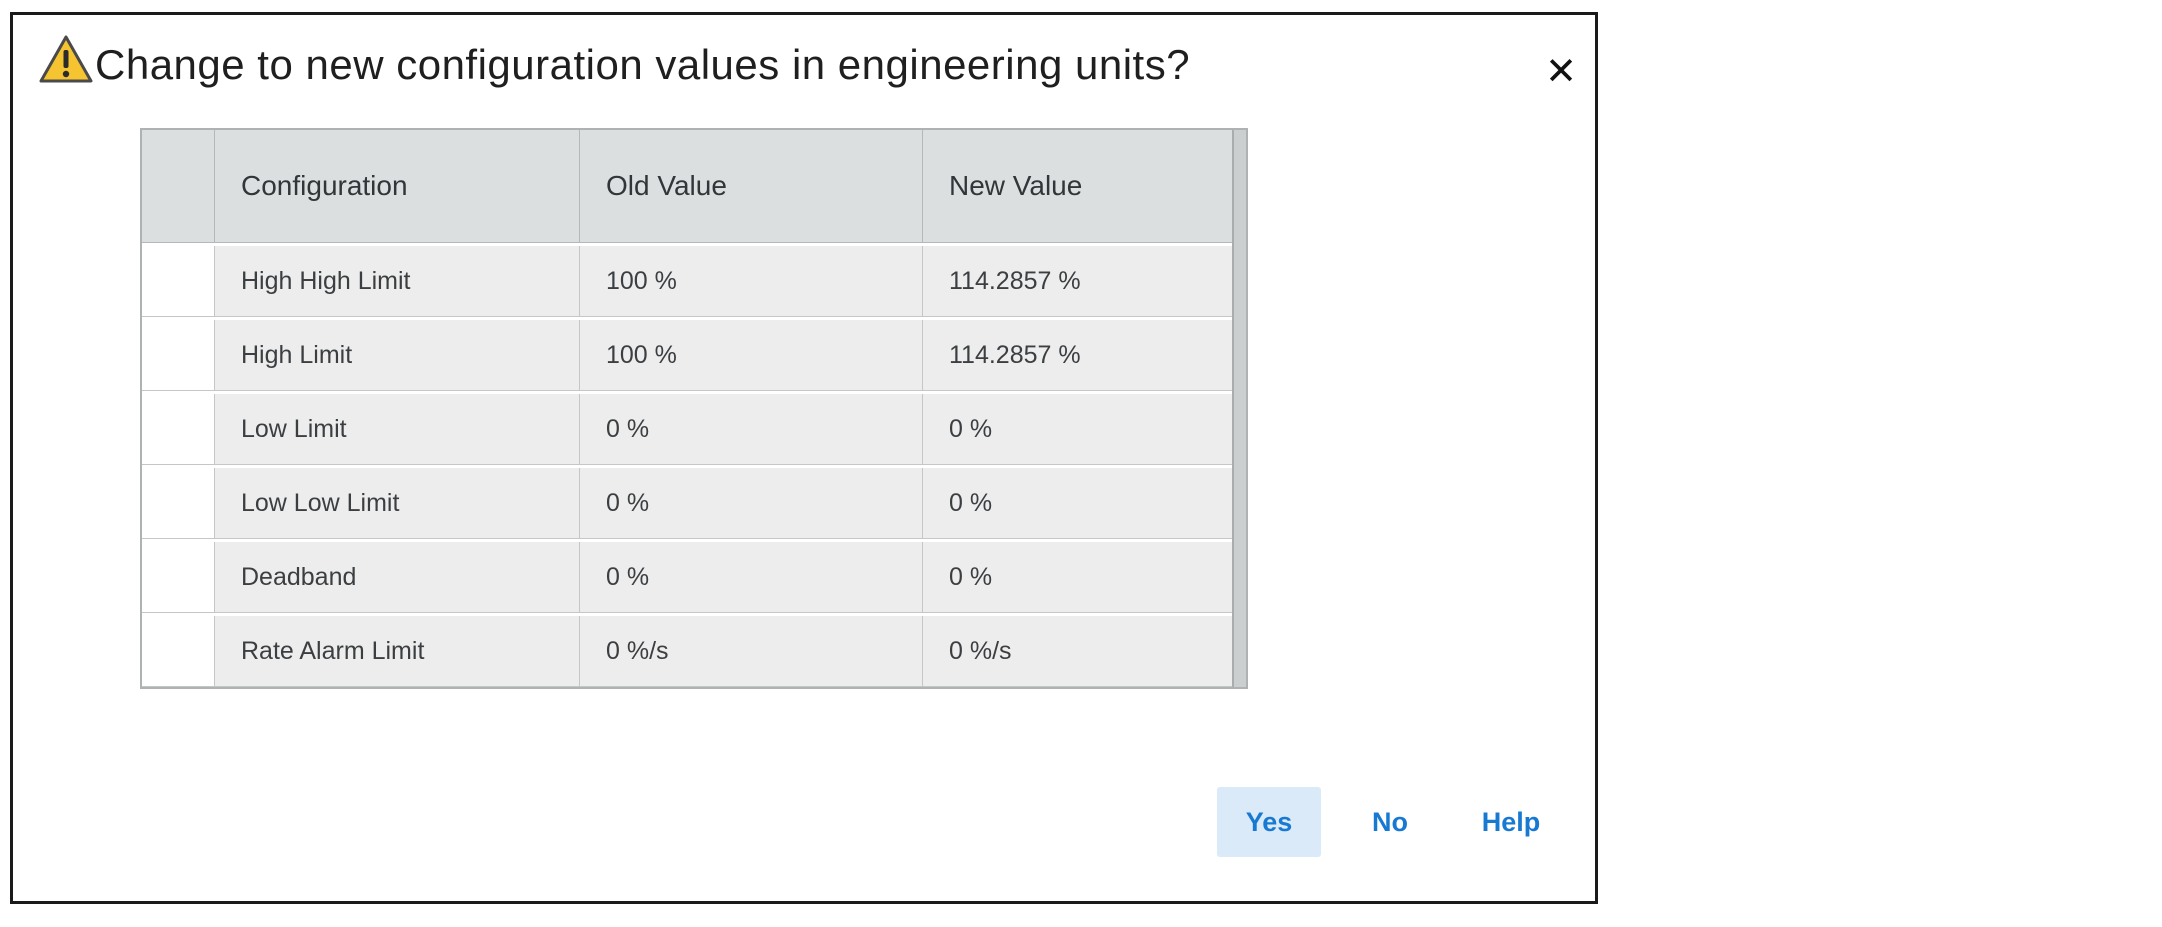 This screenshot has width=2162, height=927. What do you see at coordinates (178, 186) in the screenshot?
I see `column-header-rowselector` at bounding box center [178, 186].